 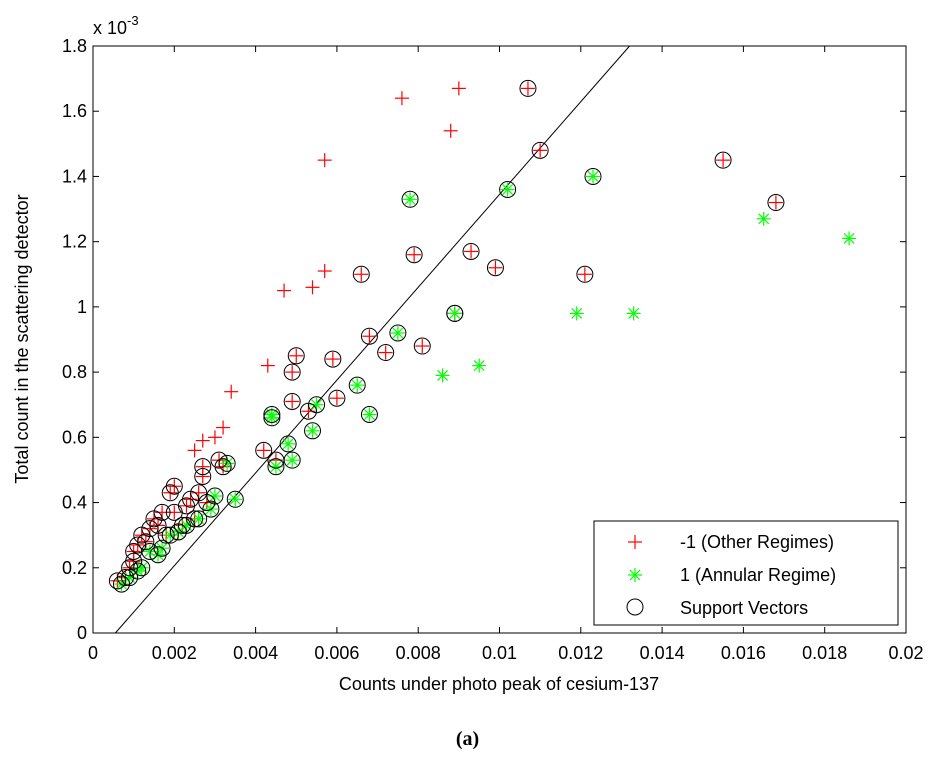 What do you see at coordinates (74, 437) in the screenshot?
I see `y-tick-label: 0.6` at bounding box center [74, 437].